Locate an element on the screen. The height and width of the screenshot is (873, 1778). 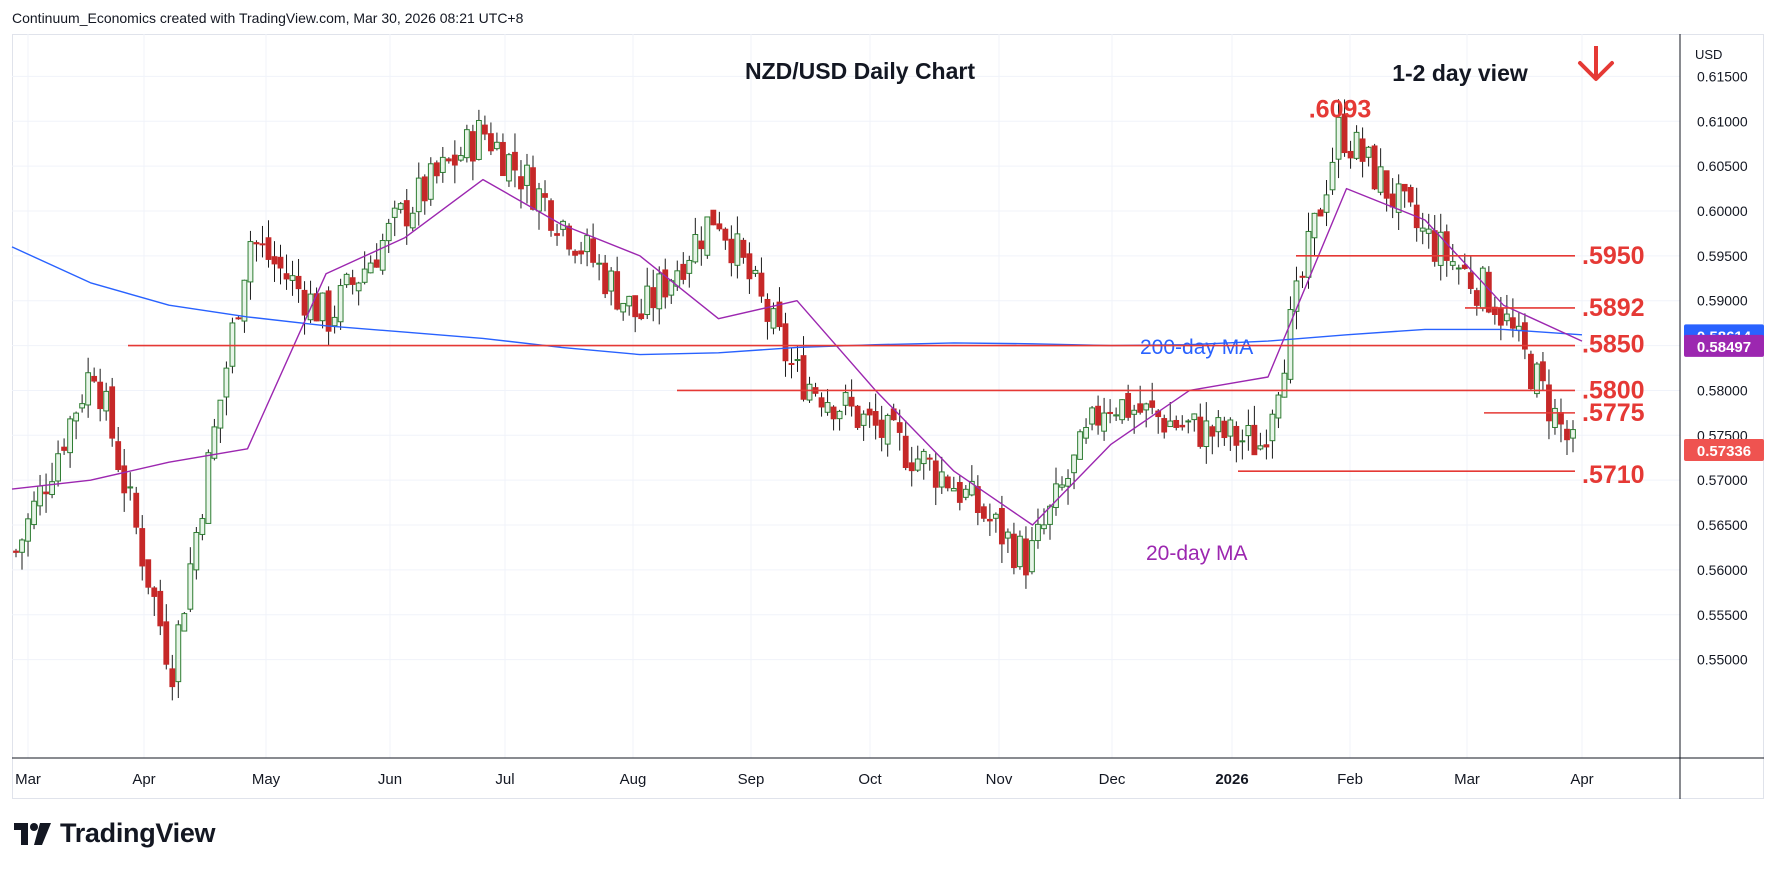
price-tag: 0.58497 is located at coordinates (1724, 345).